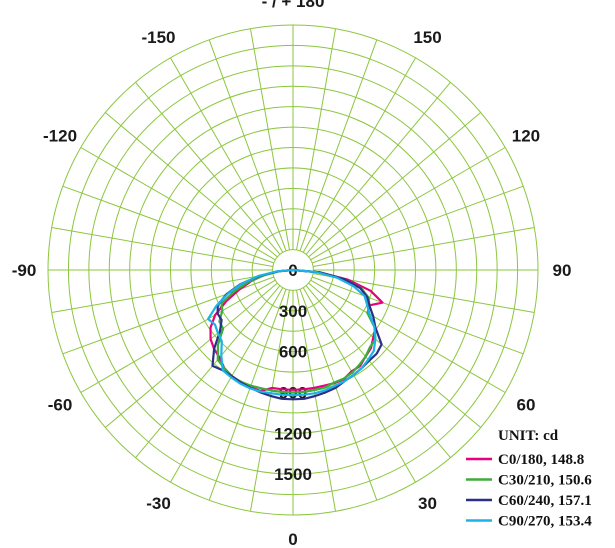  I want to click on angle-label: -150, so click(158, 37).